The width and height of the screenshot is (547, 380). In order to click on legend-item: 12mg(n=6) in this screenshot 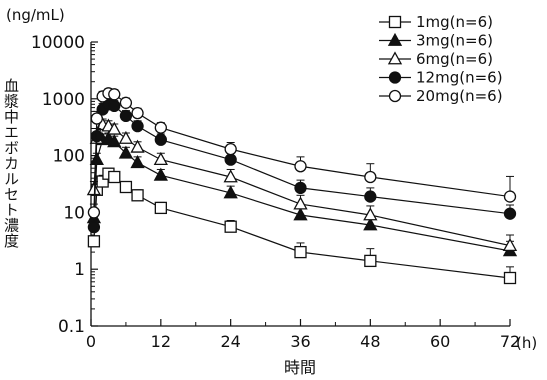, I will do `click(441, 78)`.